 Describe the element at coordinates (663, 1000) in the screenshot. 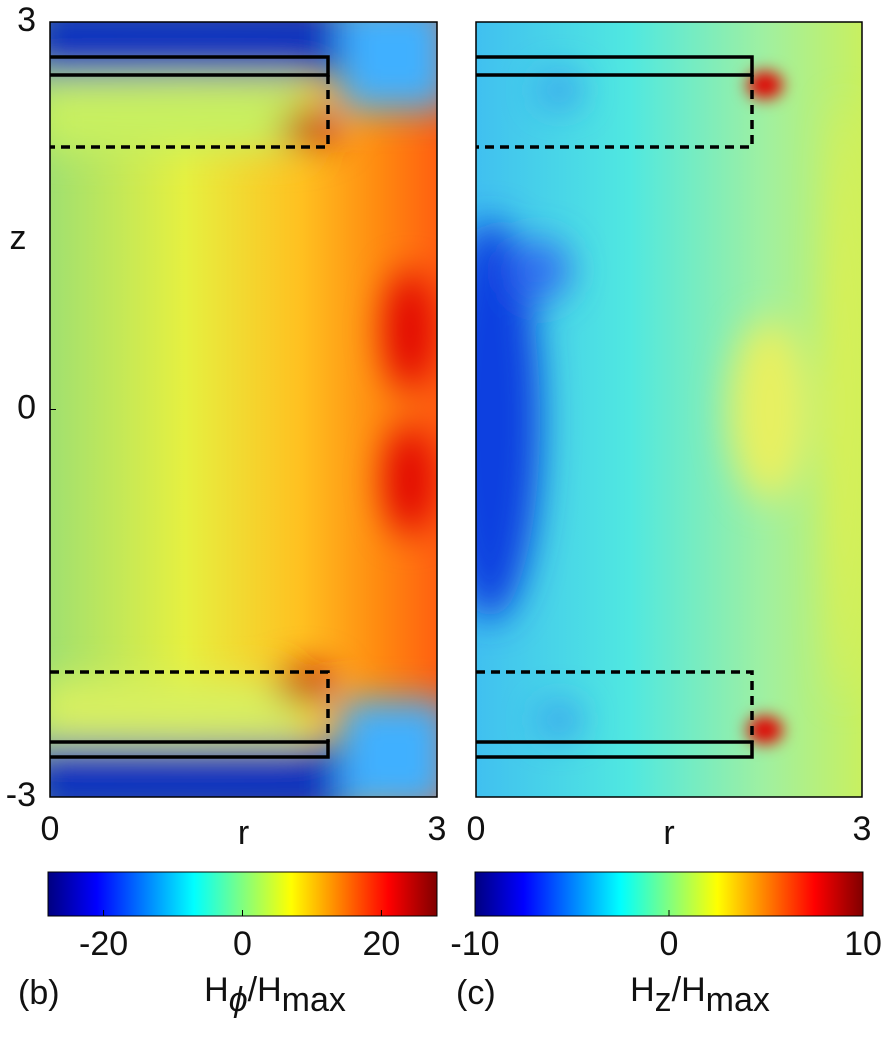

I see `colorbar-label-part: z` at that location.